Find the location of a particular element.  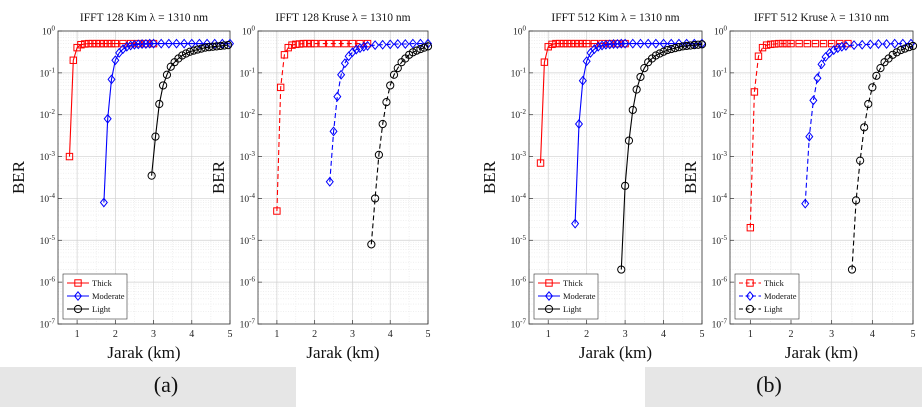

x-tick-label: 4 is located at coordinates (663, 334).